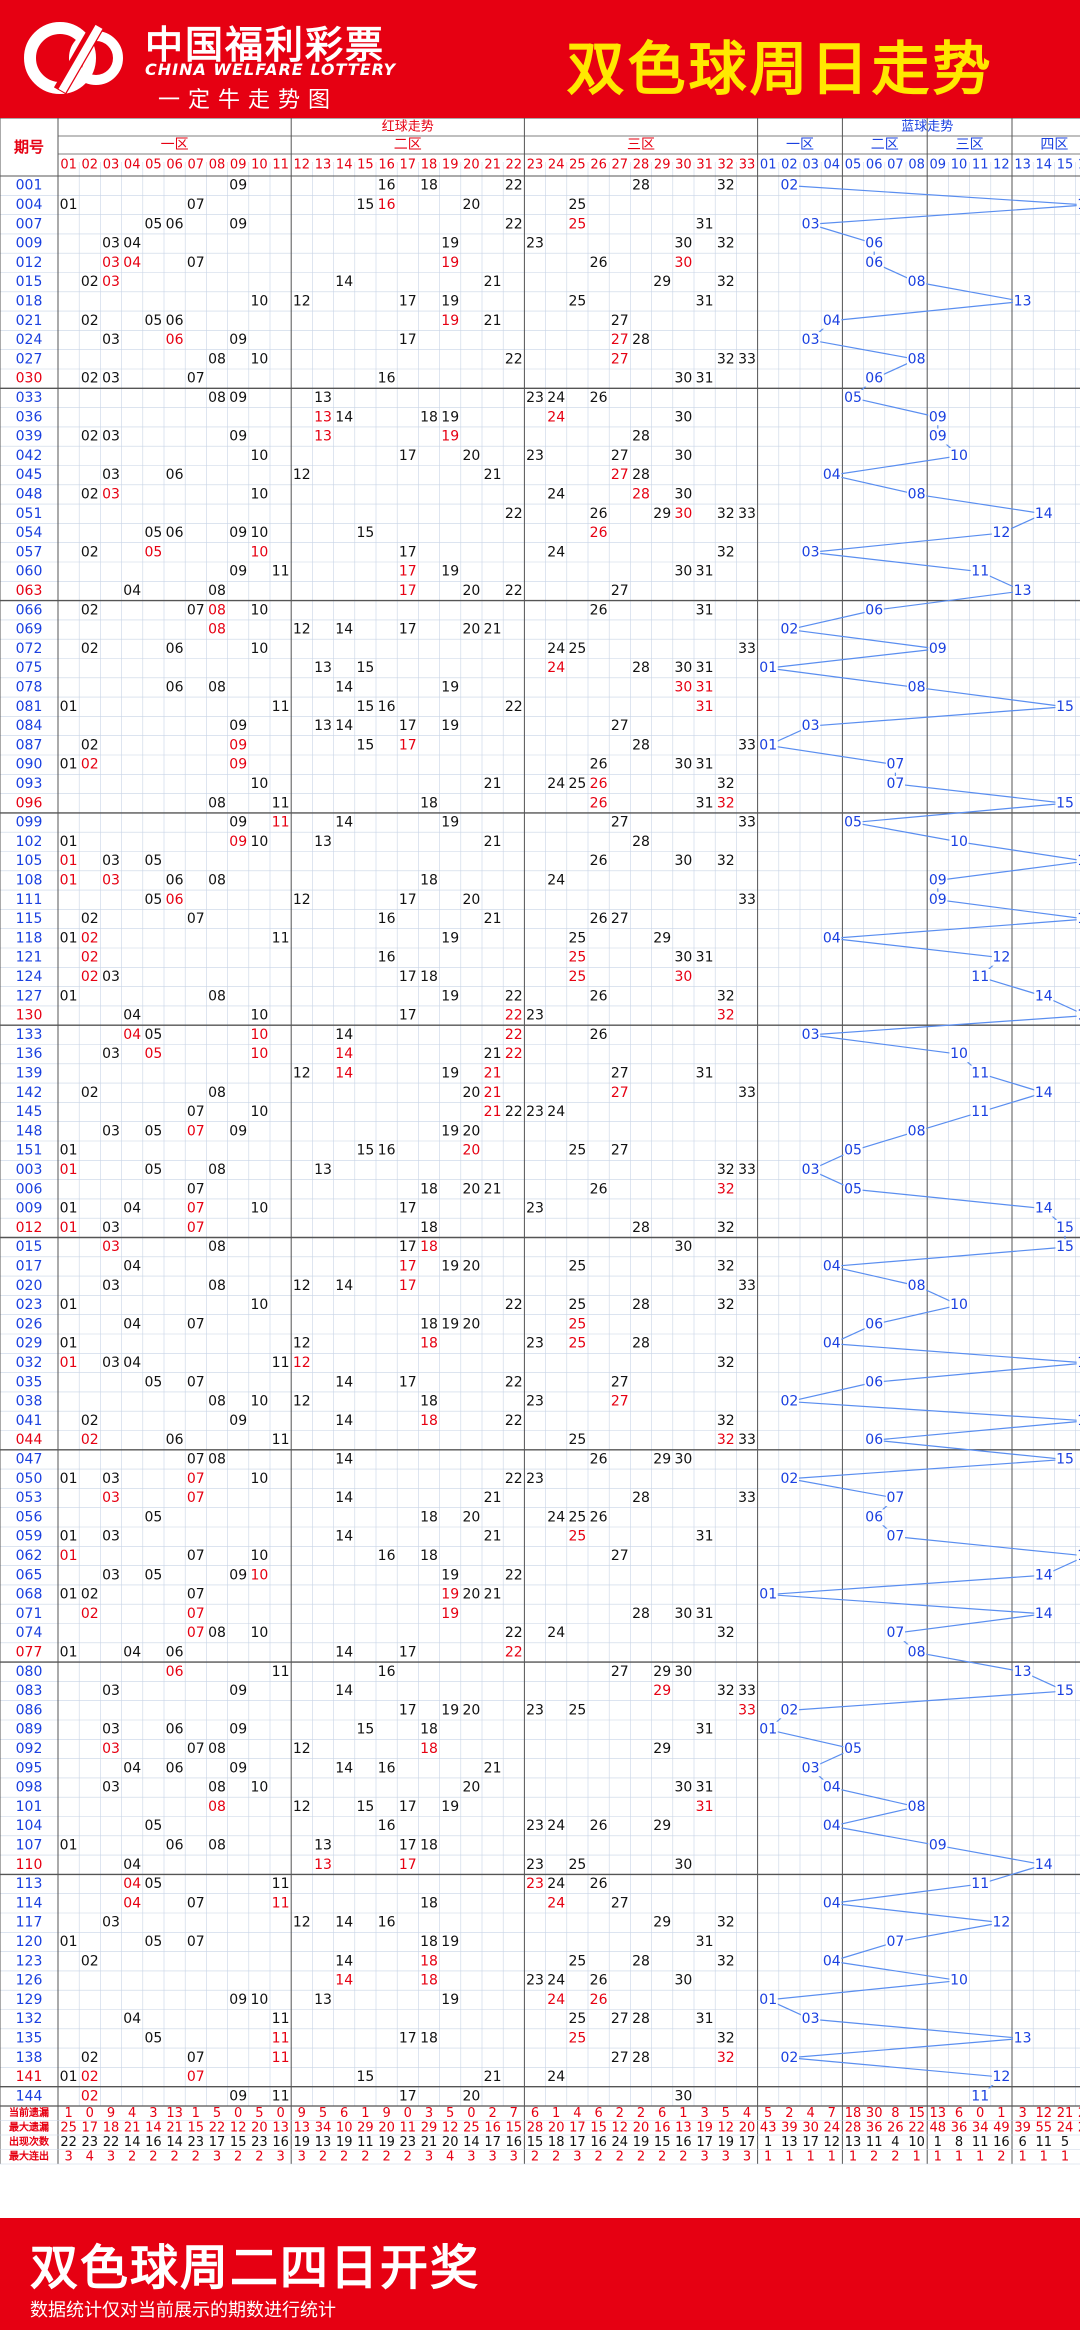 The height and width of the screenshot is (2330, 1080). I want to click on issue-number: 033, so click(29, 398).